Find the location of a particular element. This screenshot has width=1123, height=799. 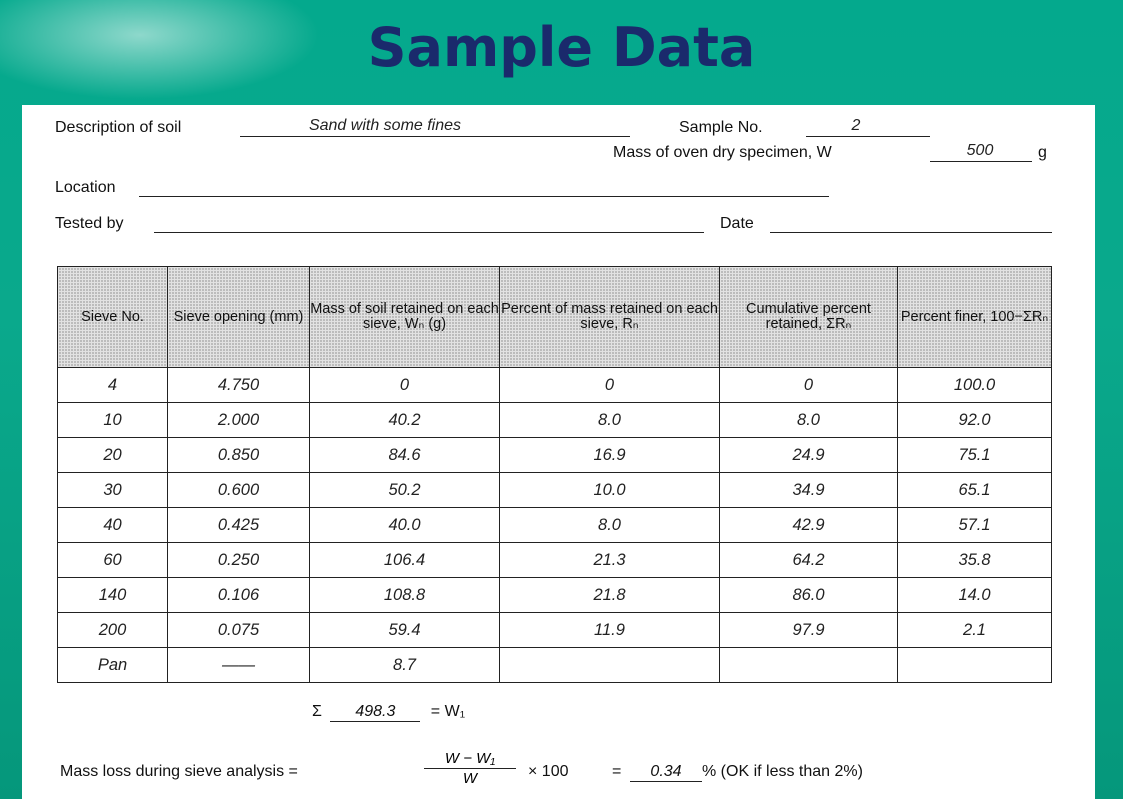

cell-finer is located at coordinates (974, 665).